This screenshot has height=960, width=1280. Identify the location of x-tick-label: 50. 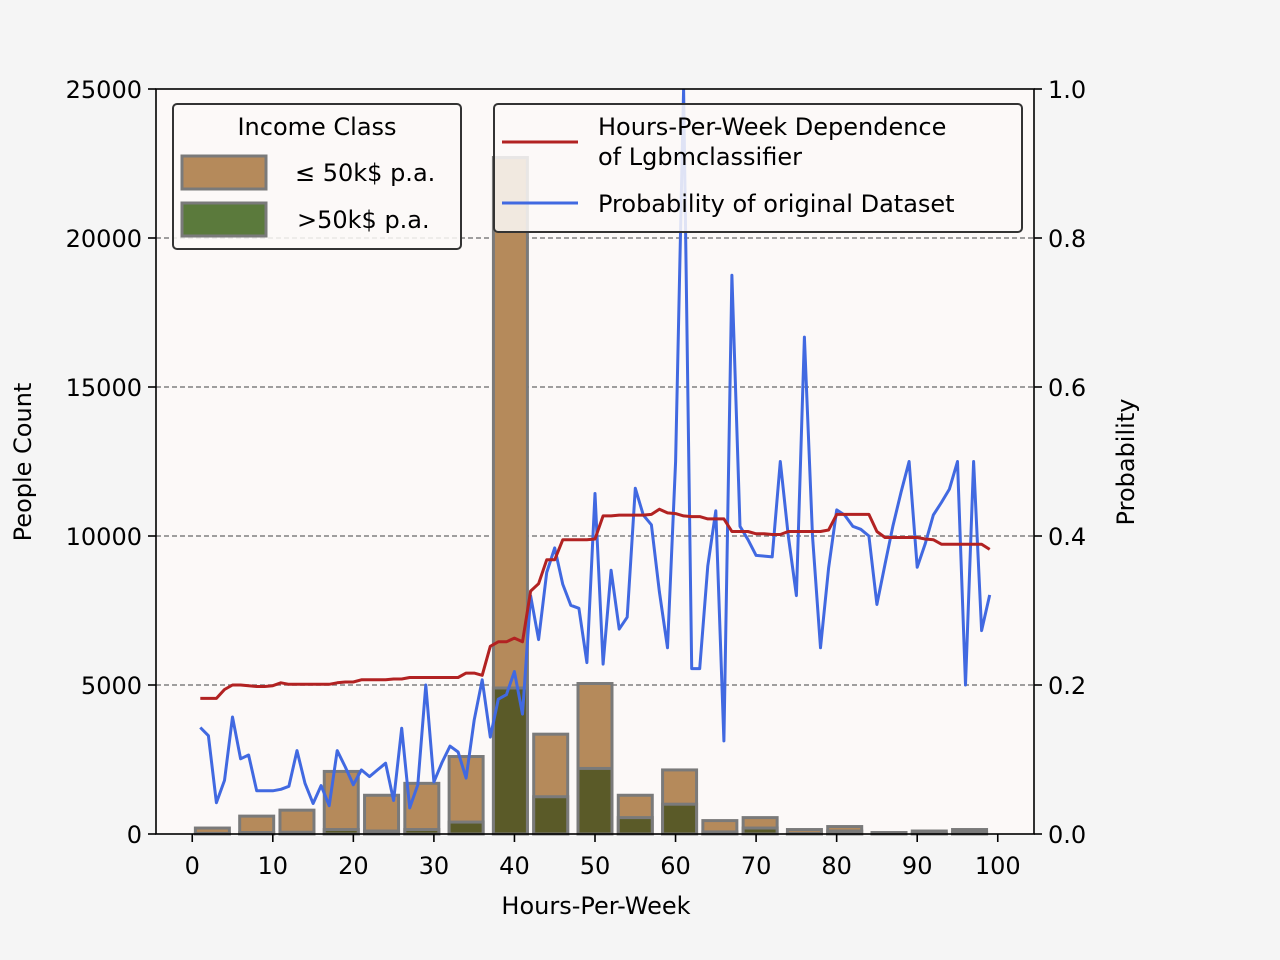
(595, 866).